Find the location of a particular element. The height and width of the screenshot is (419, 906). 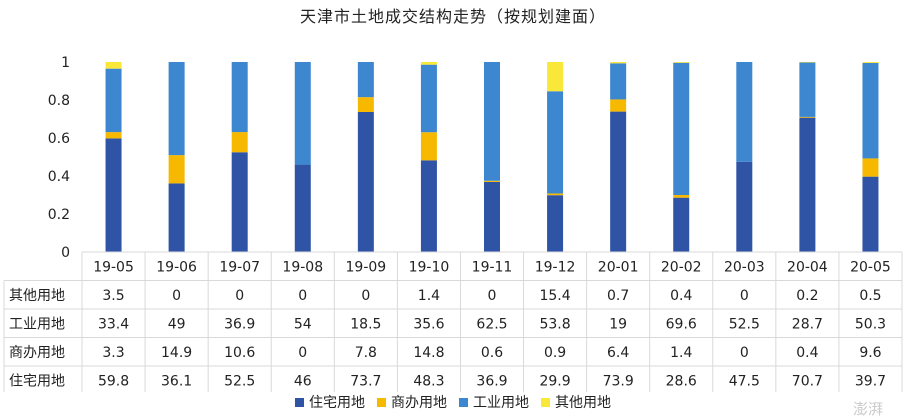

table-cell-value: 0.7 is located at coordinates (618, 296).